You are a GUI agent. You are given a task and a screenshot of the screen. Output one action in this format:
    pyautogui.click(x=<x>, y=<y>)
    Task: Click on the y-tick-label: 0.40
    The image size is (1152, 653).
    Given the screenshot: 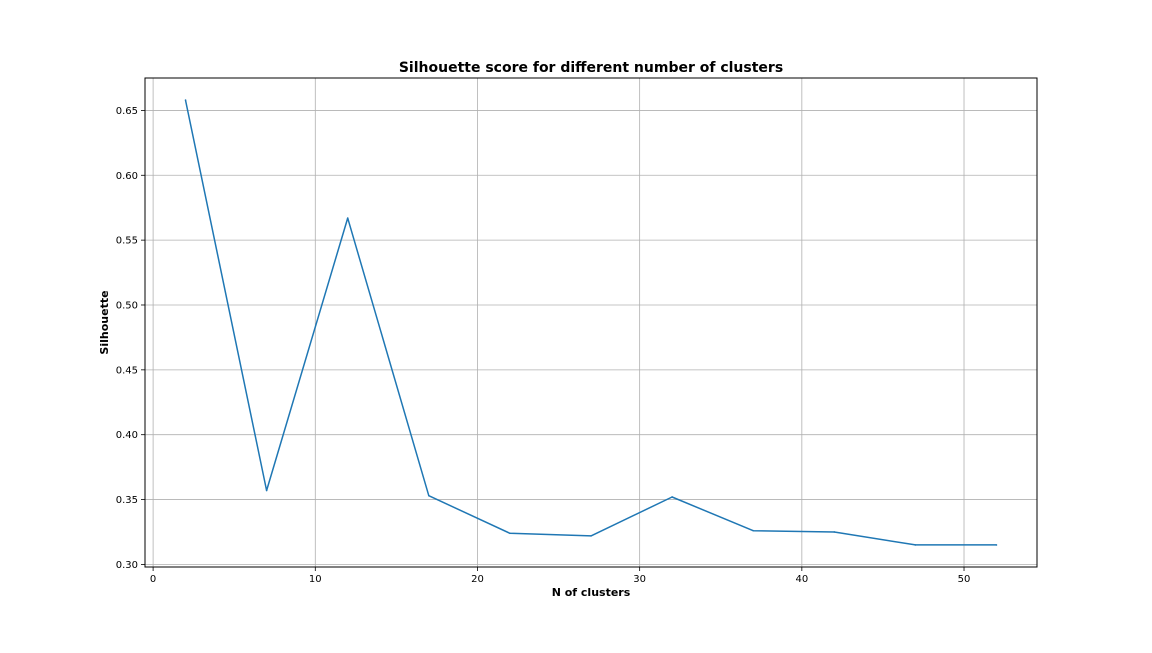 What is the action you would take?
    pyautogui.click(x=127, y=435)
    